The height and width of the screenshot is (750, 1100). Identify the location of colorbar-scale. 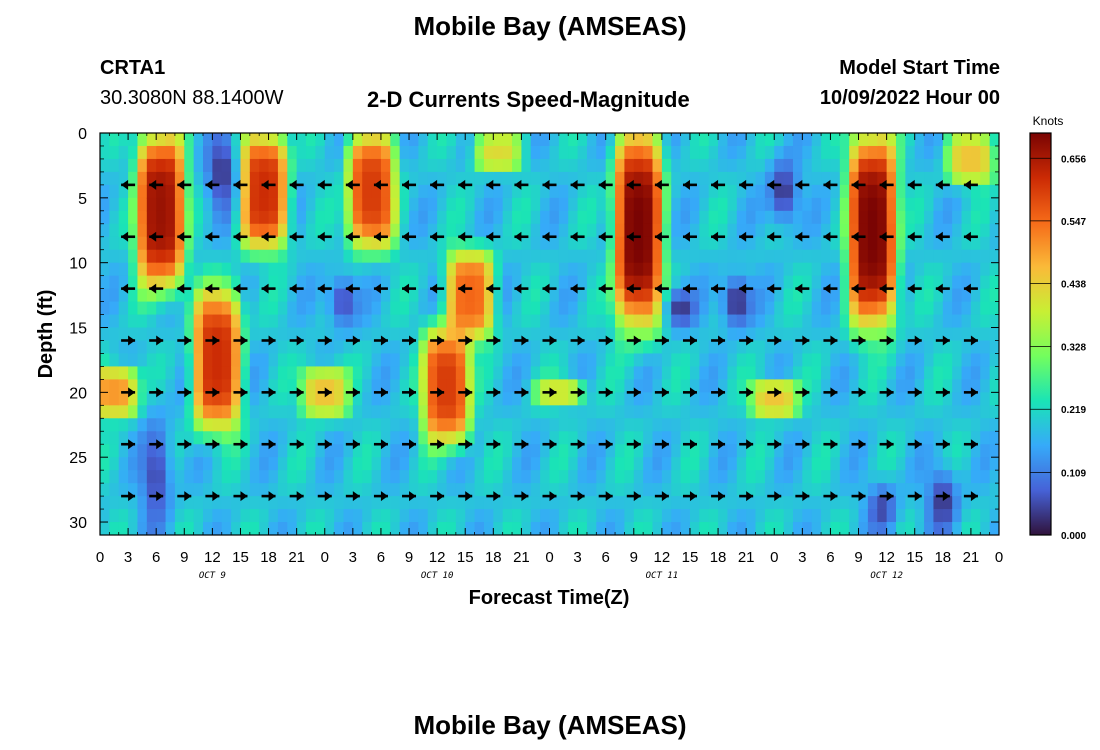
(1040, 334).